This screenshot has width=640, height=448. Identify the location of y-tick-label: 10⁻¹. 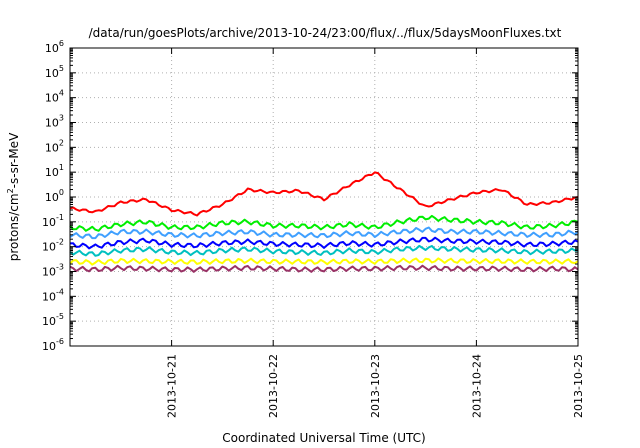
(53, 221).